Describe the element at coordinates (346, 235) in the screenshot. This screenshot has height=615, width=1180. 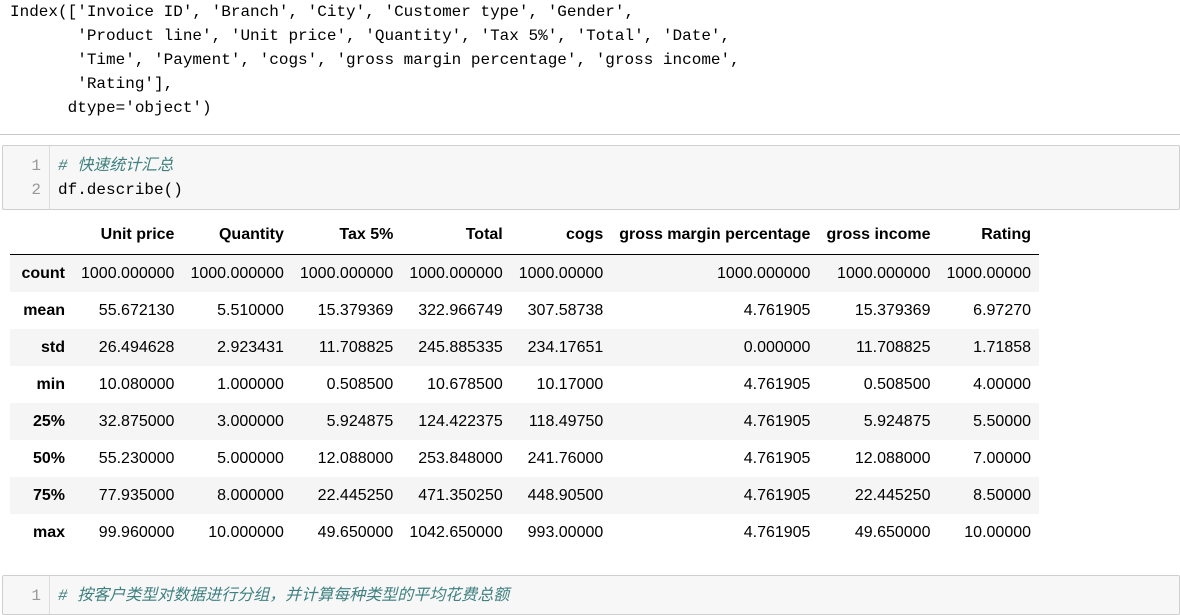
I see `column-header: Tax 5%` at that location.